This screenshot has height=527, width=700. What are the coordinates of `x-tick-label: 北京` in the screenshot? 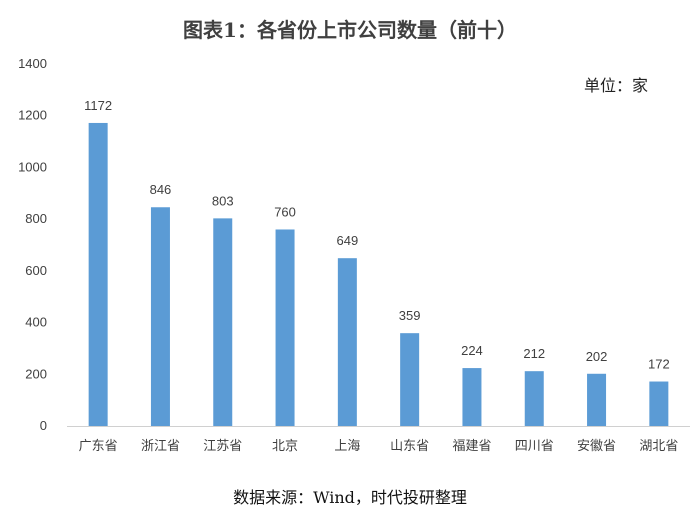 It's located at (285, 446).